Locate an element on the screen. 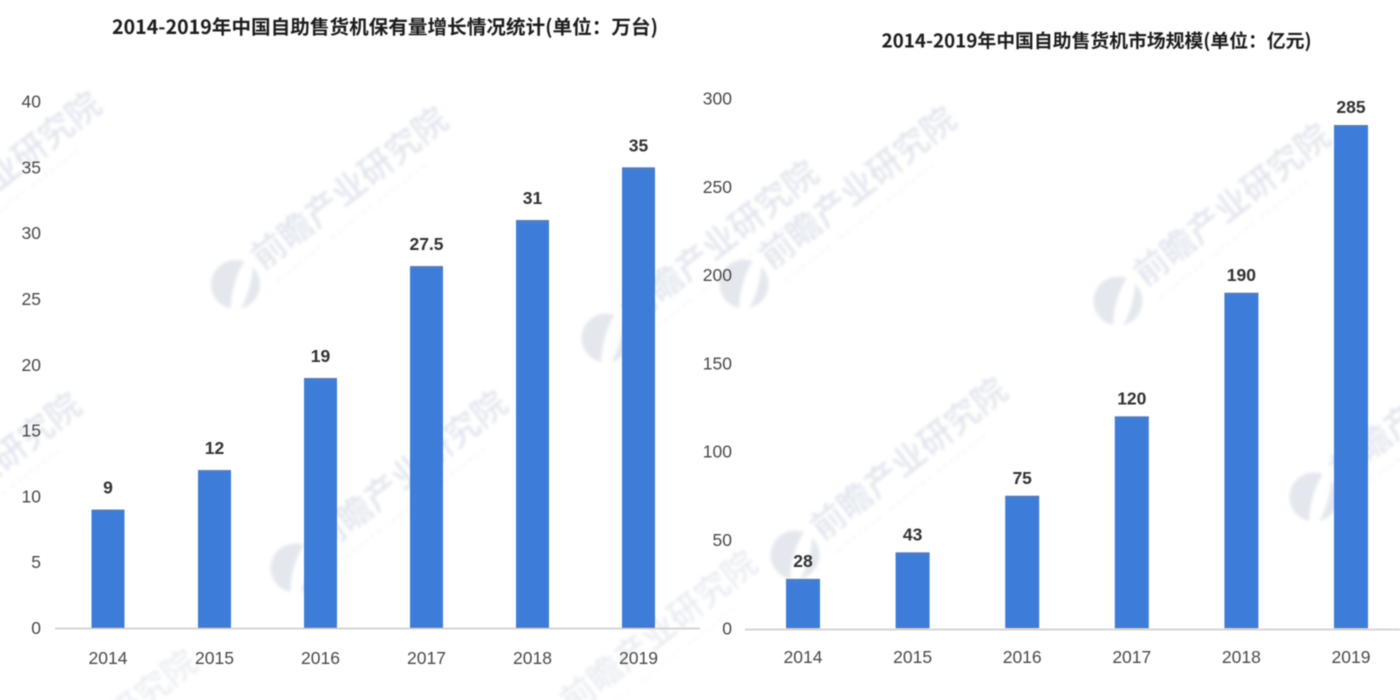 The height and width of the screenshot is (700, 1400). svg-text: 285 is located at coordinates (1350, 107).